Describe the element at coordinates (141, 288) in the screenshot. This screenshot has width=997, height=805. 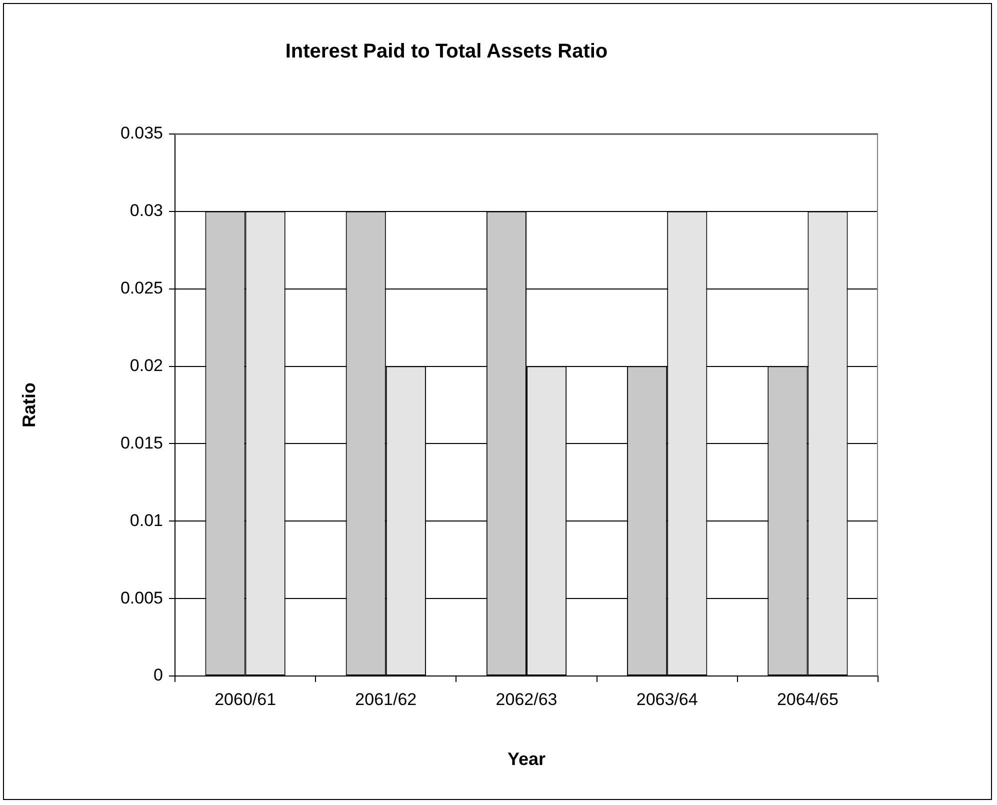
I see `y-tick-label: 0.025` at that location.